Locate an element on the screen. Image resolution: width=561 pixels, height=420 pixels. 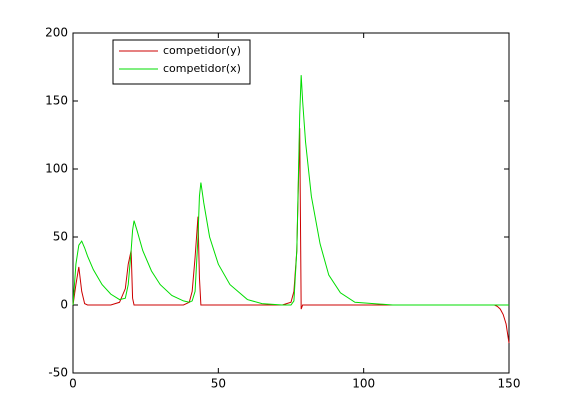
legend-box is located at coordinates (181, 62).